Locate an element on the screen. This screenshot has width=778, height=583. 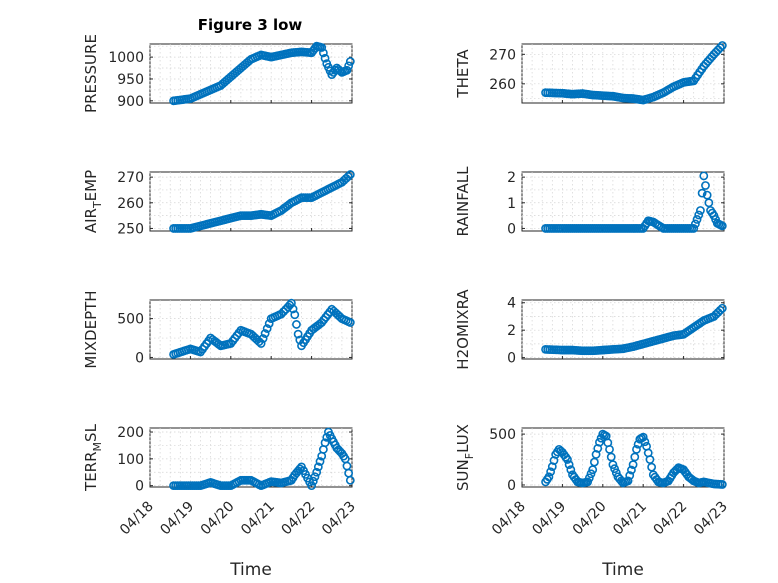
y-axis-label: TERRMSL is located at coordinates (93, 457).